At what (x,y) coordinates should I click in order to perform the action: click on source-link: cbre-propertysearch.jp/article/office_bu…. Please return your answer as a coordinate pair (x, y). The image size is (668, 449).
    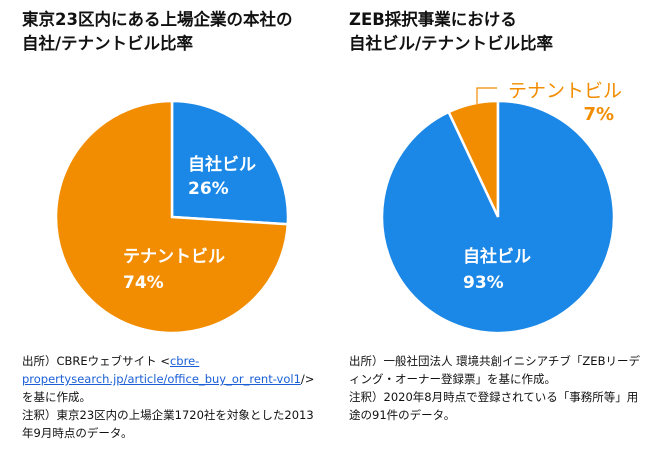
    Looking at the image, I should click on (161, 370).